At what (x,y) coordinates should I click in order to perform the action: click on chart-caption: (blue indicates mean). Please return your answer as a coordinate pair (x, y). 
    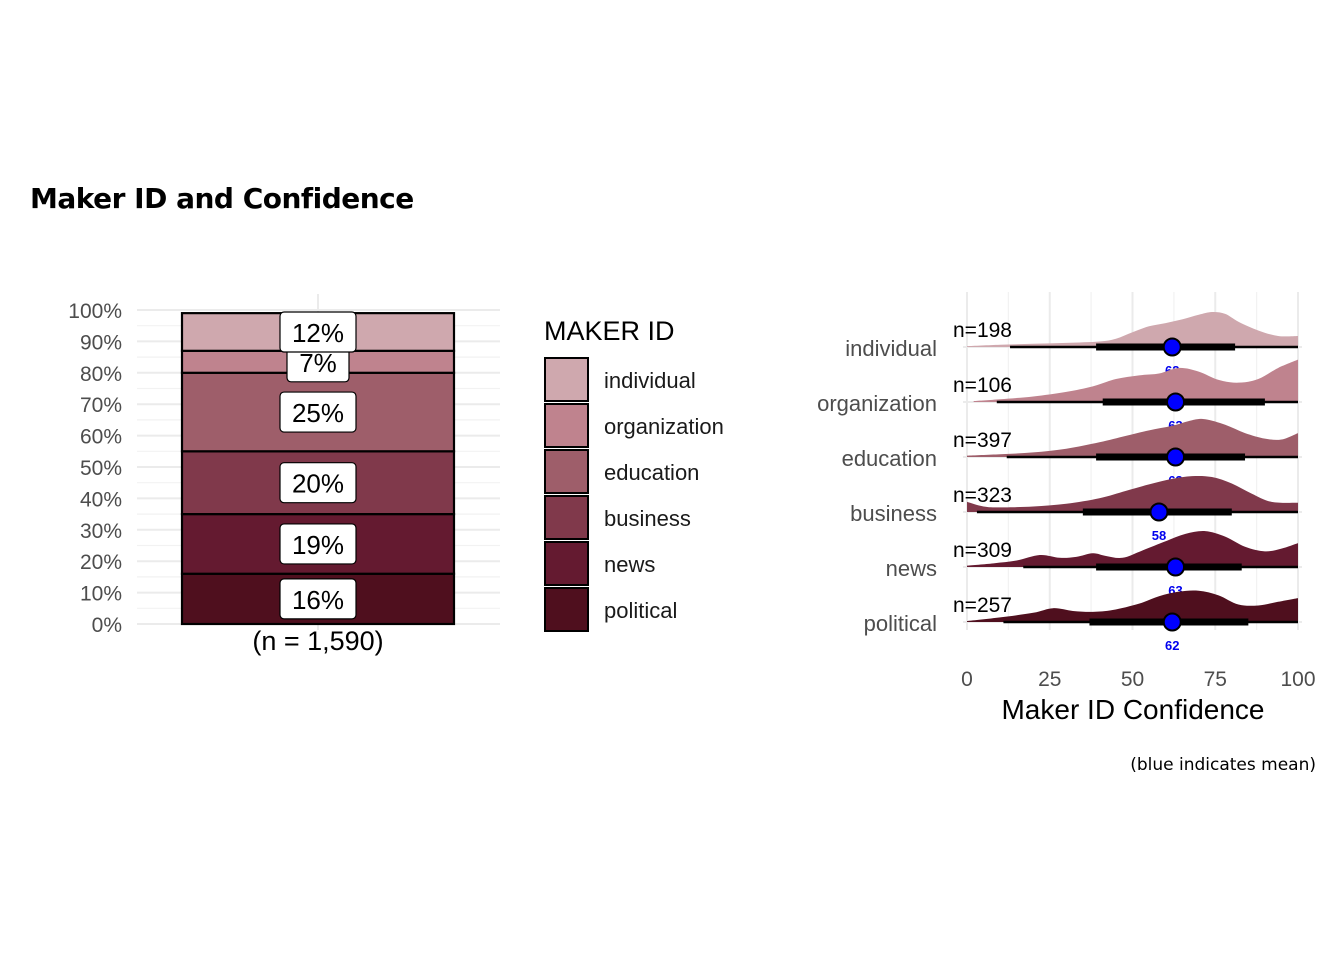
    Looking at the image, I should click on (1223, 765).